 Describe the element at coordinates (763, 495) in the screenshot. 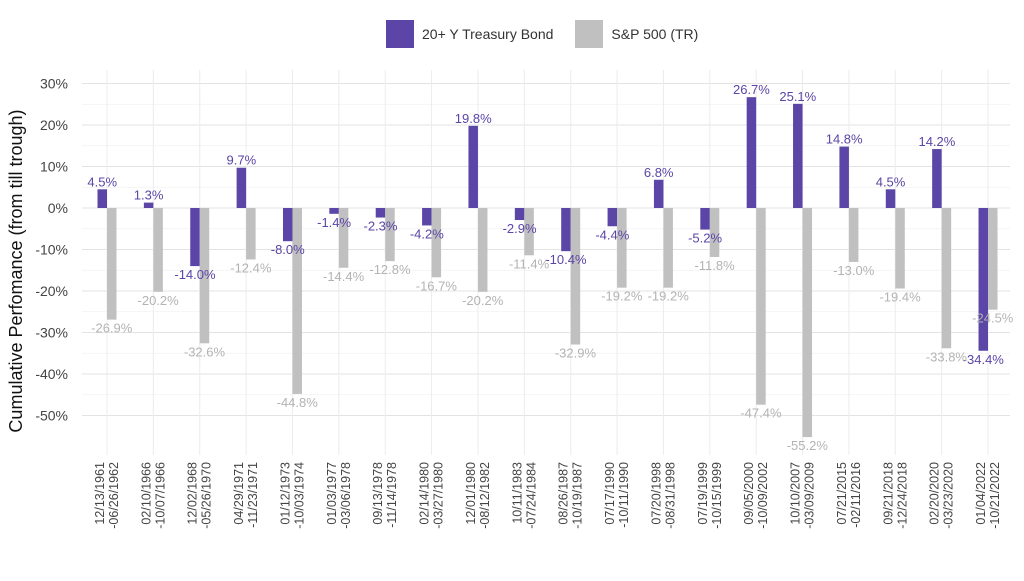

I see `x-tick-label-end: -10/09/2002` at that location.